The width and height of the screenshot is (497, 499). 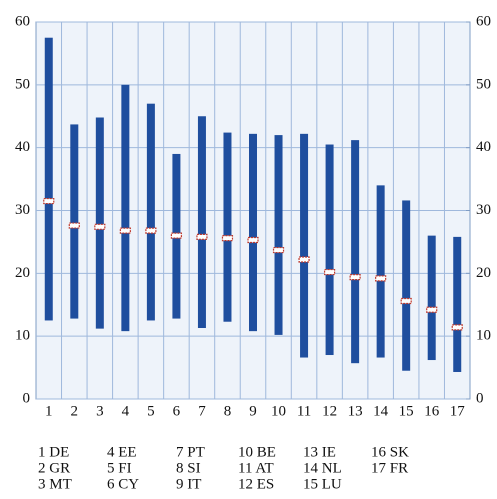 I want to click on x-tick-label: 15, so click(x=406, y=411).